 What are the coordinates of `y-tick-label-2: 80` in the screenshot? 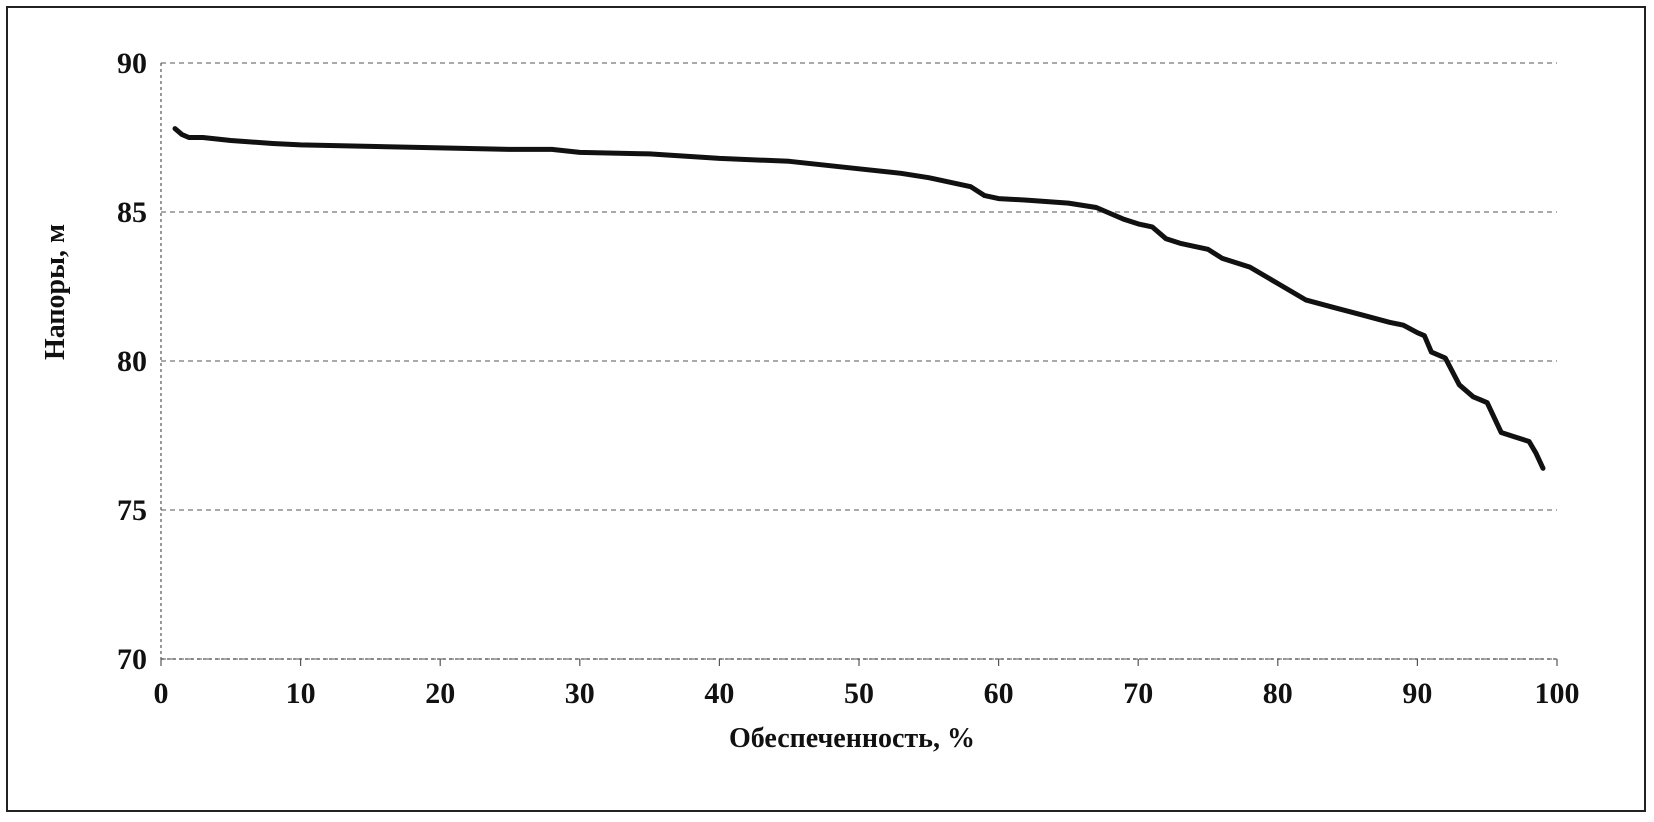 It's located at (132, 361).